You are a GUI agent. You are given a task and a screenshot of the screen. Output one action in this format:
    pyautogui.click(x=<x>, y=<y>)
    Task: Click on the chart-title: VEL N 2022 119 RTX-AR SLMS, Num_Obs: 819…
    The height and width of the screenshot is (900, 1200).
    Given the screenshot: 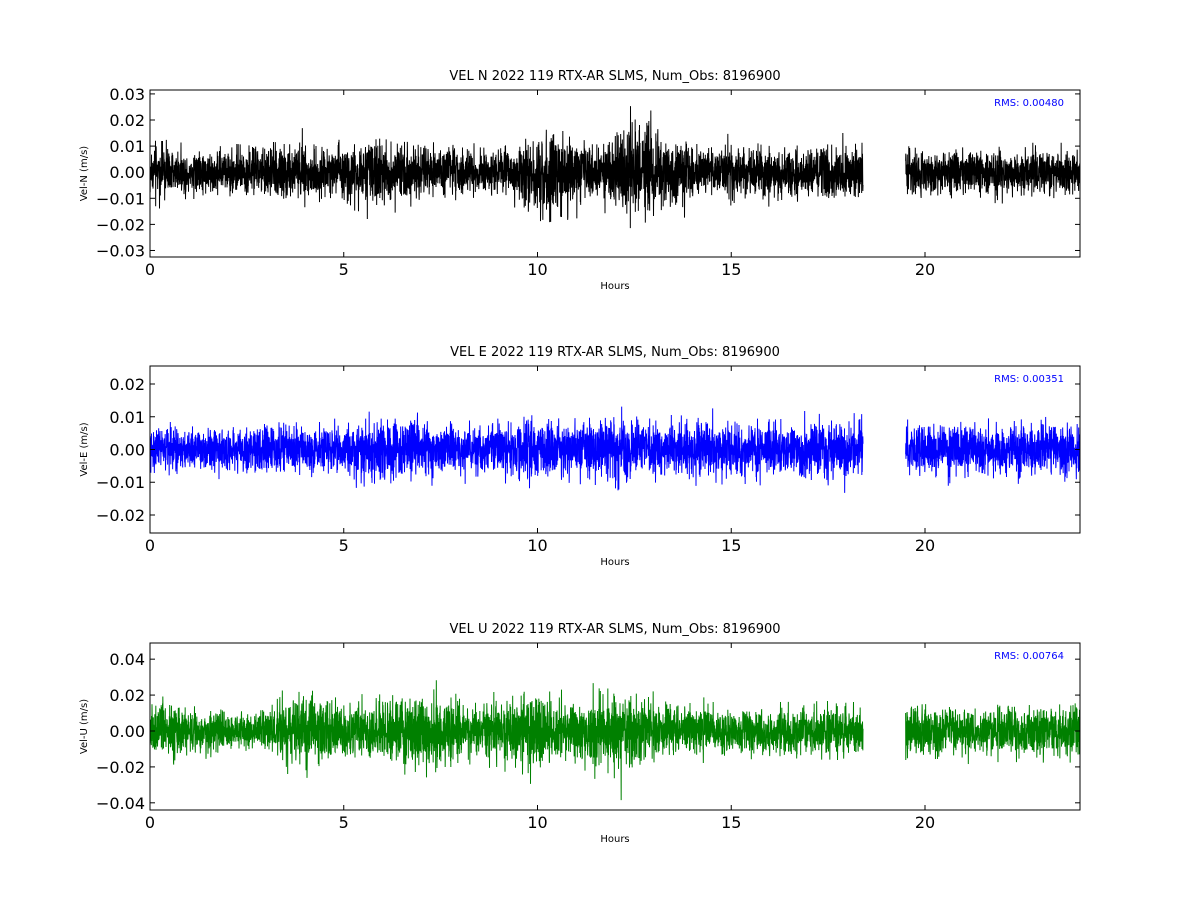 What is the action you would take?
    pyautogui.click(x=614, y=76)
    